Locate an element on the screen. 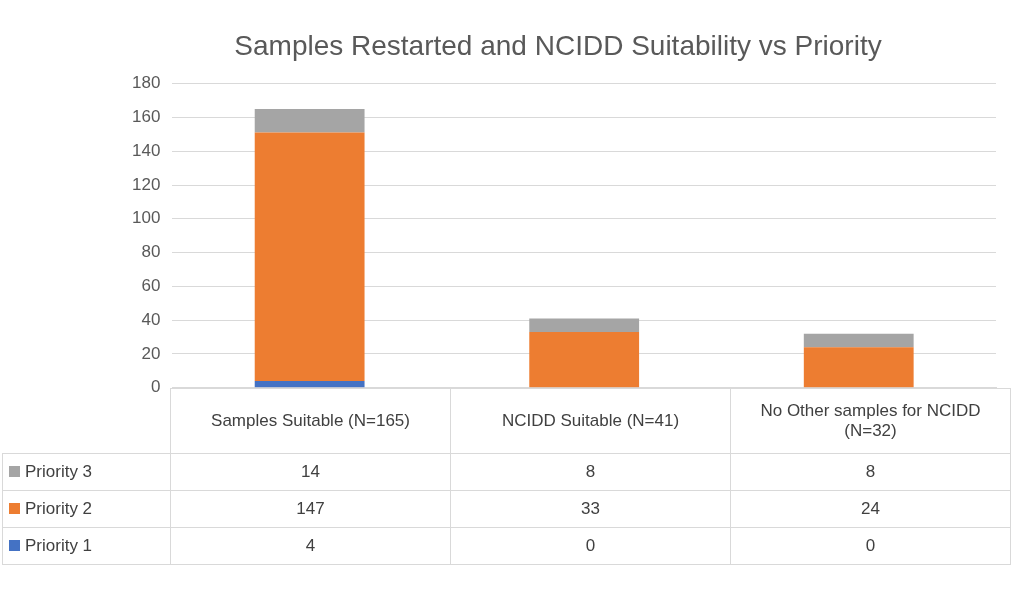 This screenshot has height=597, width=1011. x-tick-label: Samples Suitable (N=165) is located at coordinates (310, 421).